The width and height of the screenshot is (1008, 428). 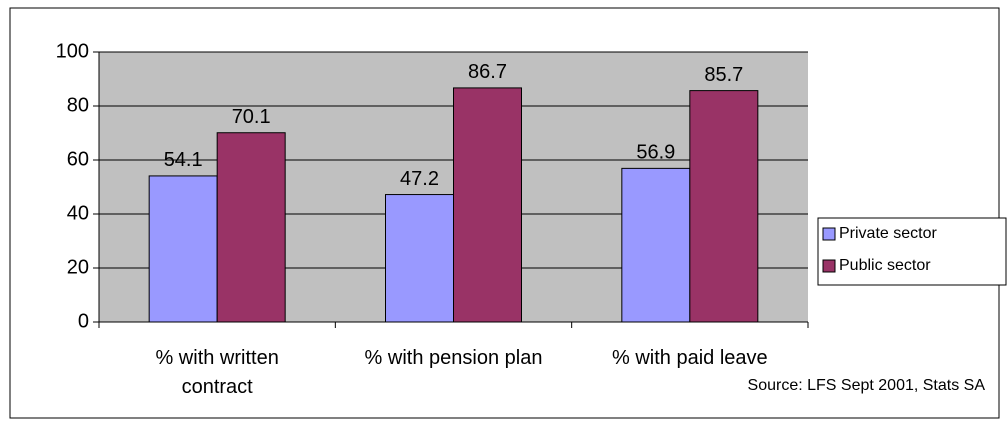 I want to click on y-tick-label: 20, so click(x=78, y=267).